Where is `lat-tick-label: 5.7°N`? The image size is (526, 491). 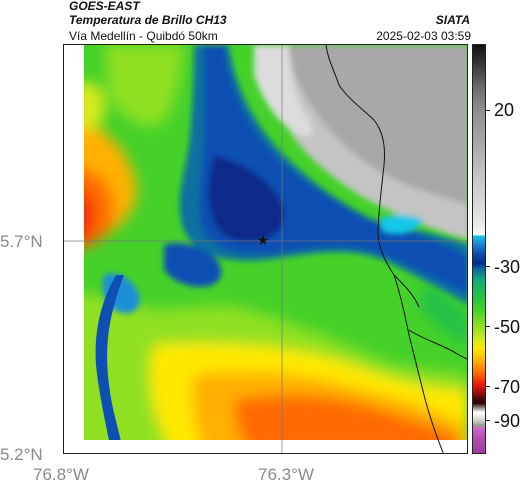
lat-tick-label: 5.7°N is located at coordinates (21, 241).